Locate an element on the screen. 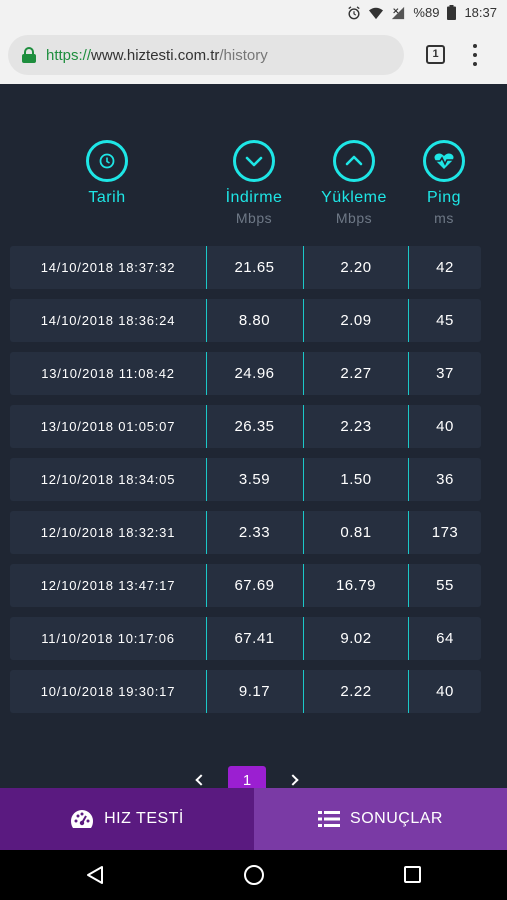  history-row: 10/10/2018 19:30:17 9.17 2.22 40 is located at coordinates (245, 691).